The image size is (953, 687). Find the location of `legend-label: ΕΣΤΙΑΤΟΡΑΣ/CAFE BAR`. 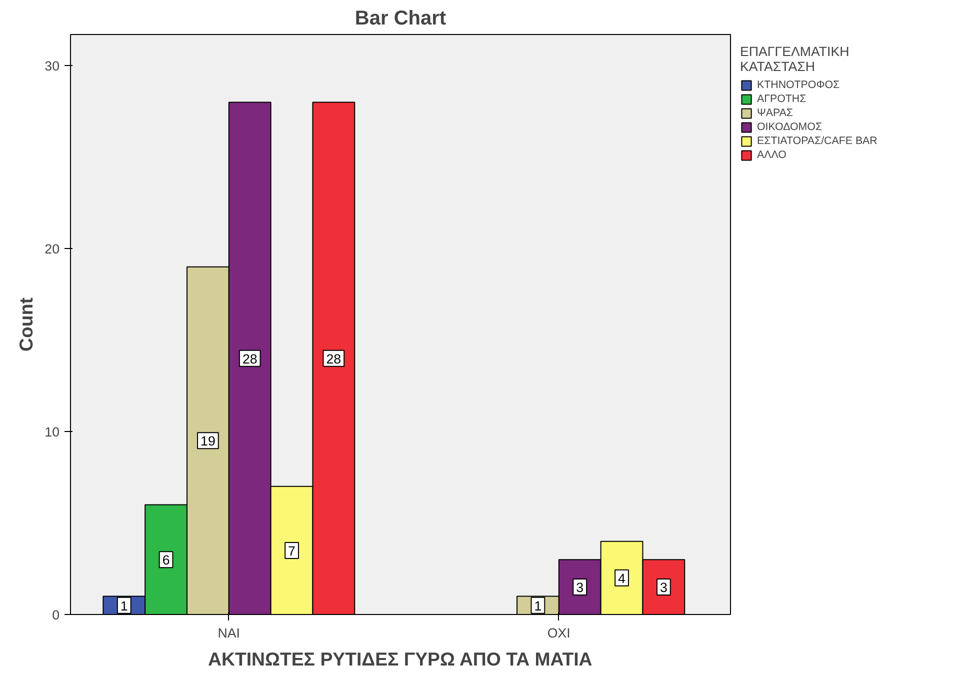

legend-label: ΕΣΤΙΑΤΟΡΑΣ/CAFE BAR is located at coordinates (817, 141).